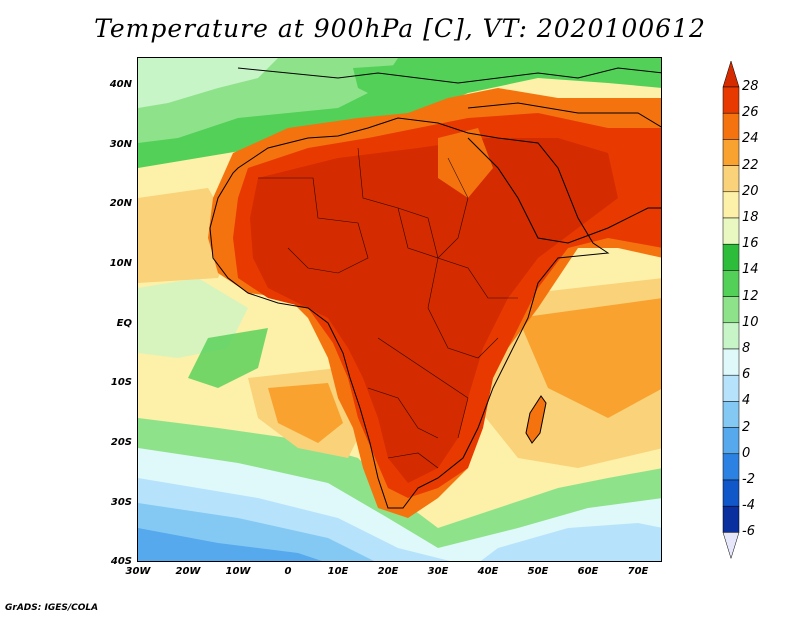  I want to click on lon-label-50e: 50E, so click(538, 571).